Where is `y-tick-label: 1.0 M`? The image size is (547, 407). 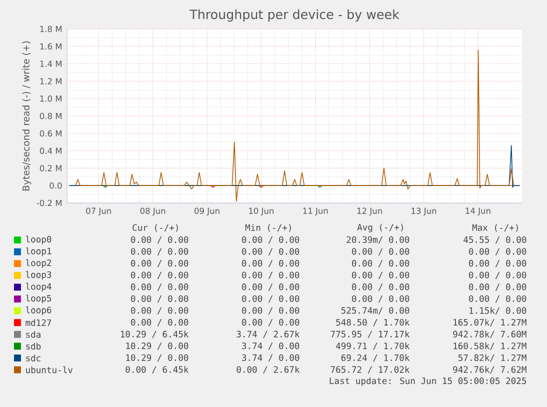 y-tick-label: 1.0 M is located at coordinates (51, 98).